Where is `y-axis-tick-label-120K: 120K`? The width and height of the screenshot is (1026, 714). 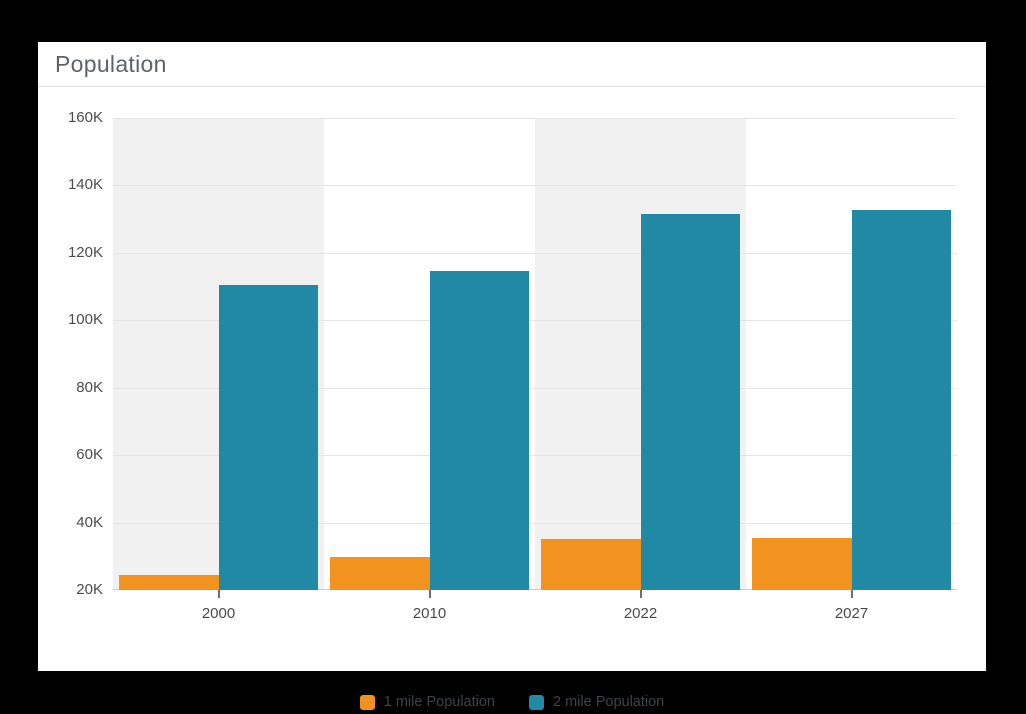 y-axis-tick-label-120K: 120K is located at coordinates (85, 252).